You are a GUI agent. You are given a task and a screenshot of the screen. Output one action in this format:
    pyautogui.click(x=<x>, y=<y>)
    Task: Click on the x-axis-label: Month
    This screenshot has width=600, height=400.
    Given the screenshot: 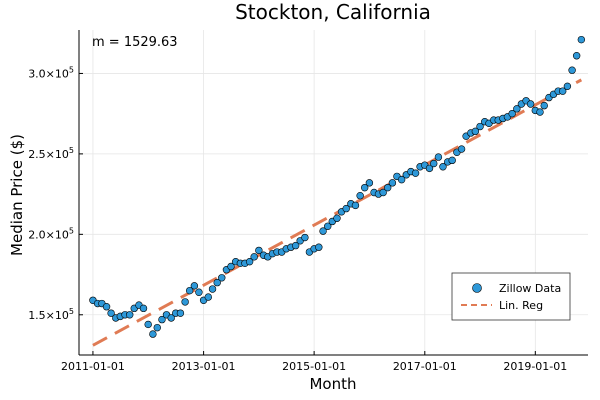 What is the action you would take?
    pyautogui.click(x=332, y=384)
    